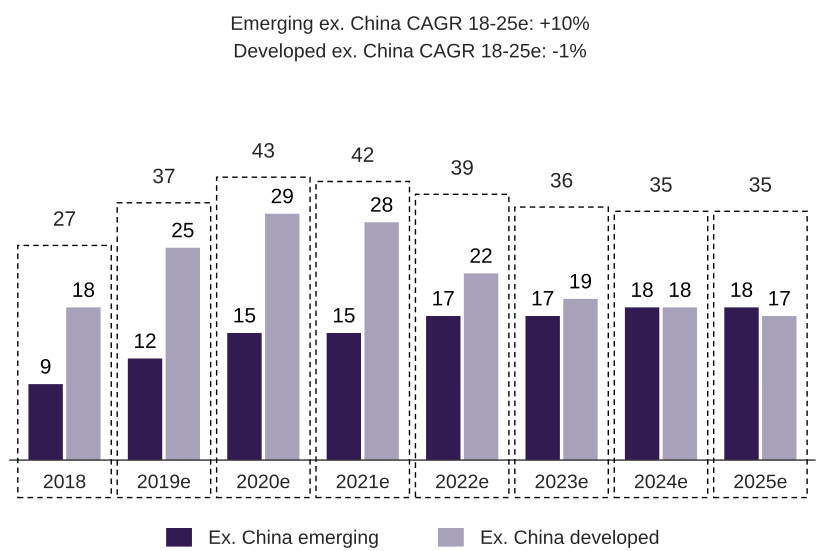 This screenshot has height=551, width=820. I want to click on text: 42, so click(363, 154).